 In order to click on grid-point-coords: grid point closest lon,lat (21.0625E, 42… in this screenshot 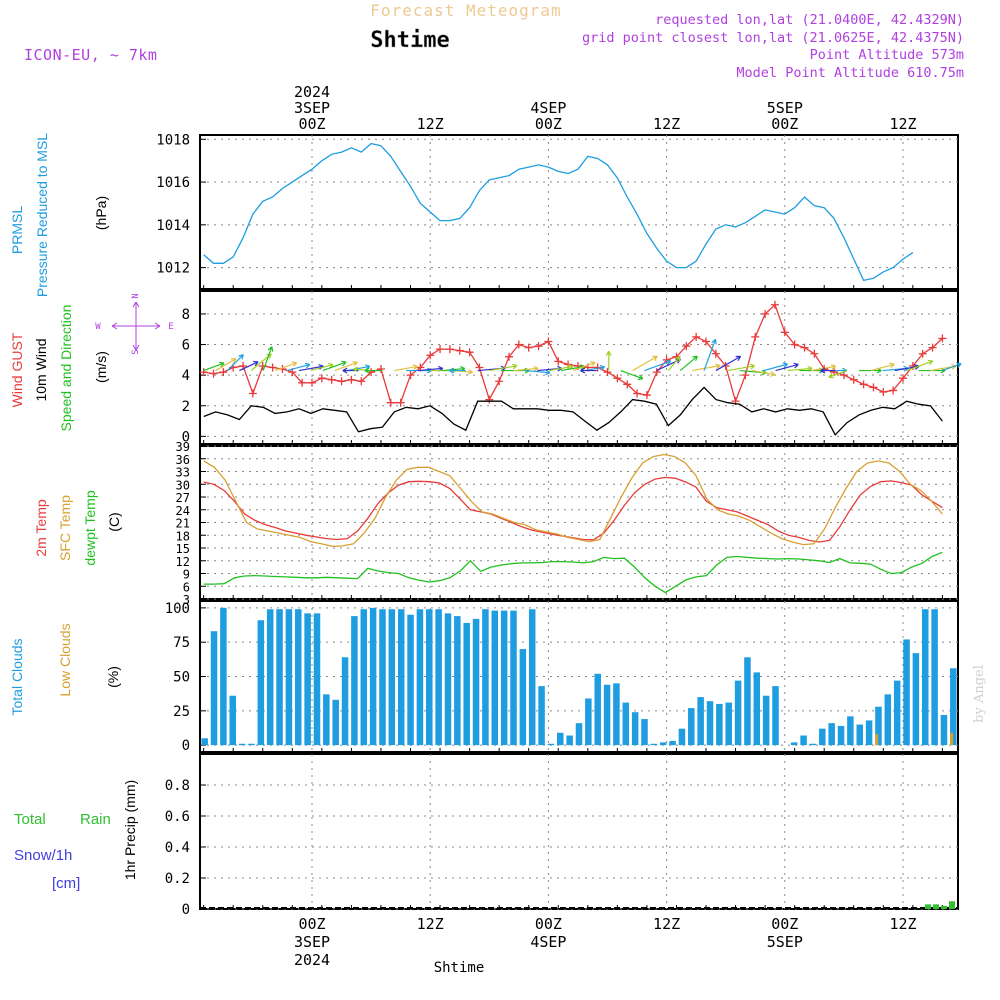, I will do `click(773, 38)`.